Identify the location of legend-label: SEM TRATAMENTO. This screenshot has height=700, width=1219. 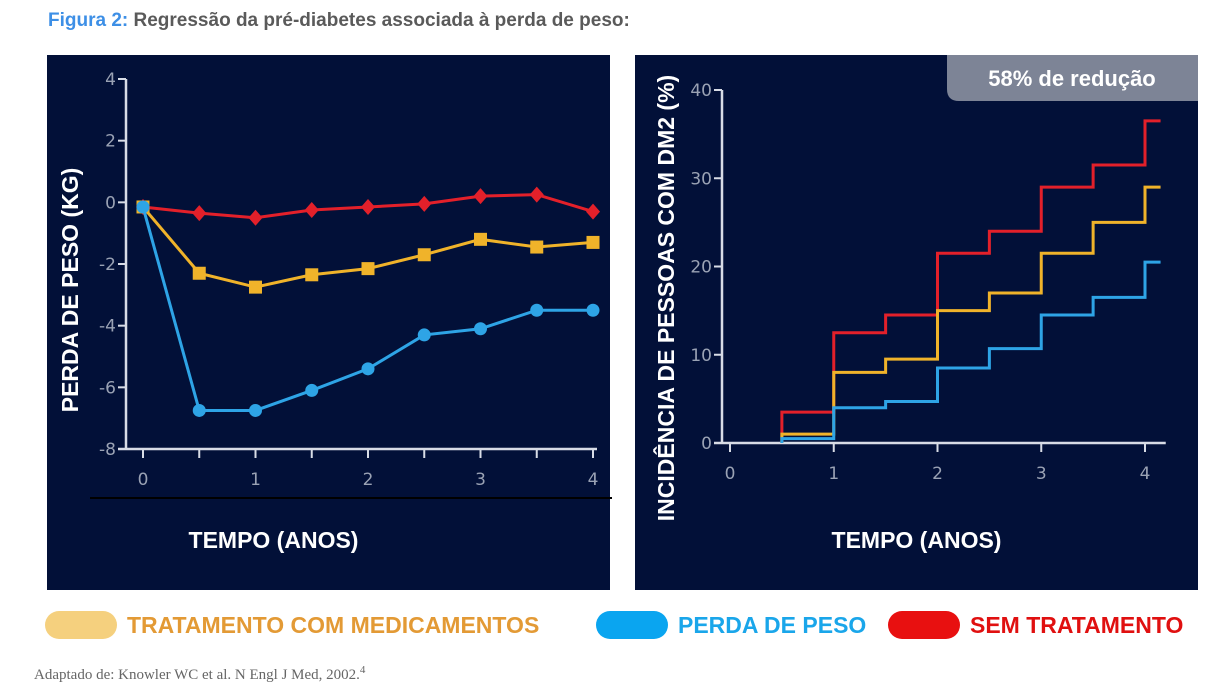
(1077, 624).